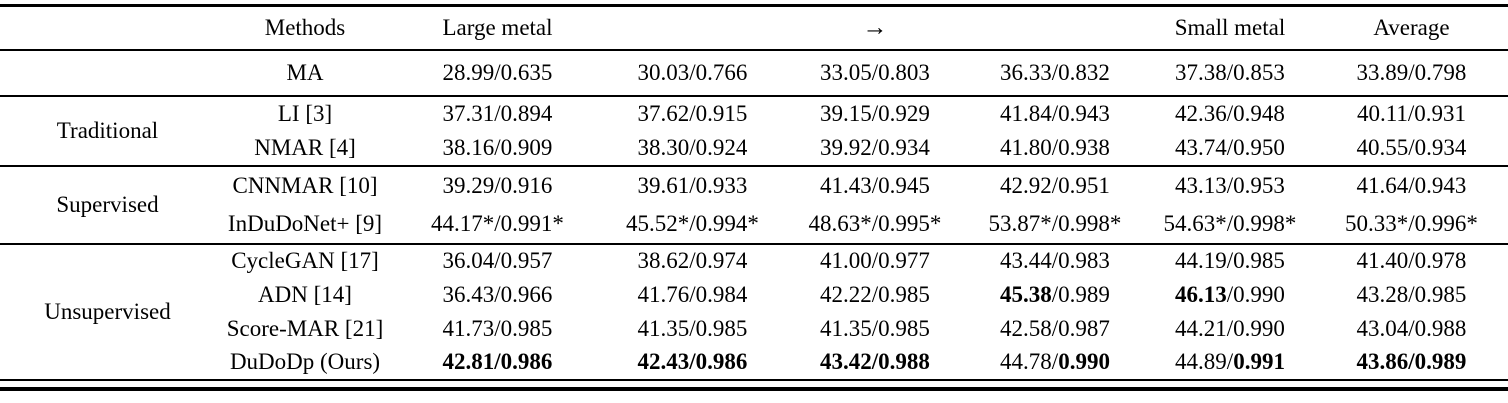  Describe the element at coordinates (107, 130) in the screenshot. I see `group-label: Traditional` at that location.